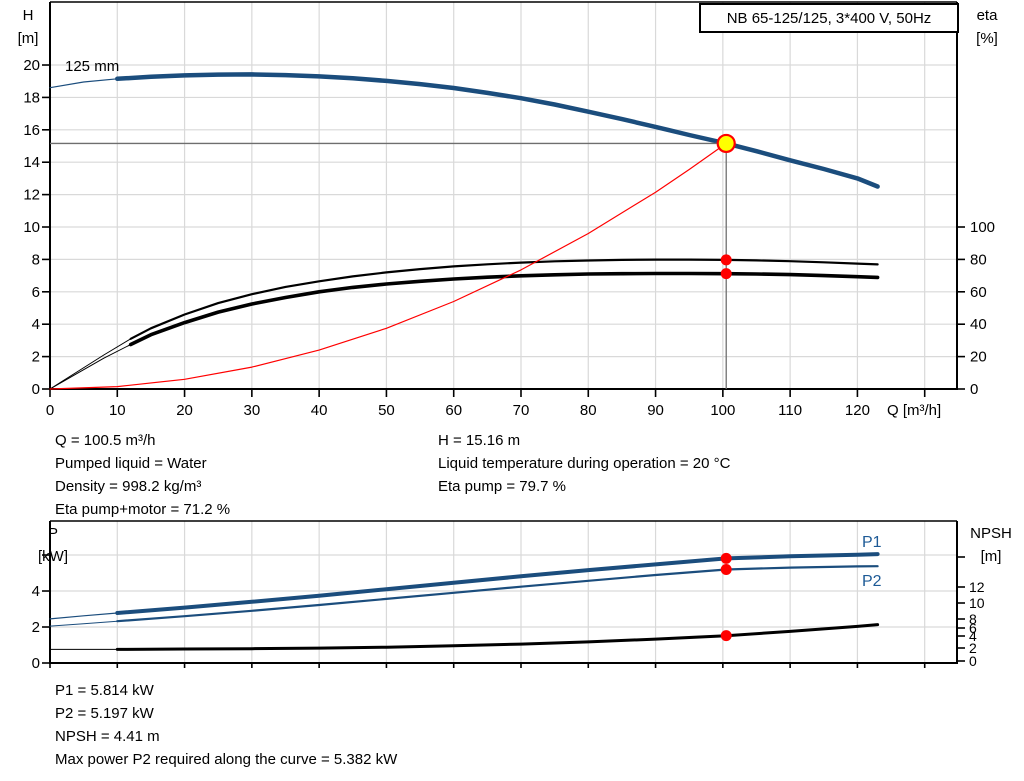  Describe the element at coordinates (790, 410) in the screenshot. I see `x-tick-label: 110` at that location.